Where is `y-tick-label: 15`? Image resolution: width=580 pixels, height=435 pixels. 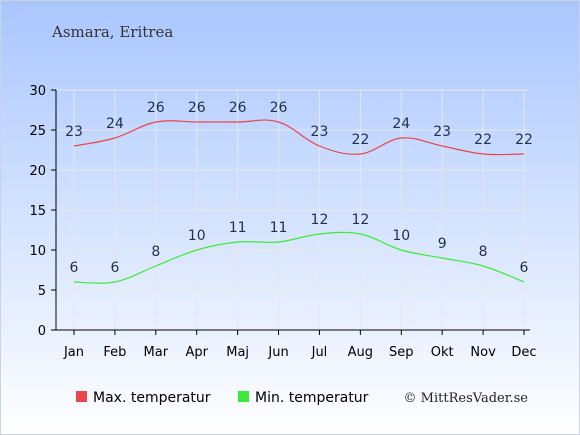 y-tick-label: 15 is located at coordinates (37, 211).